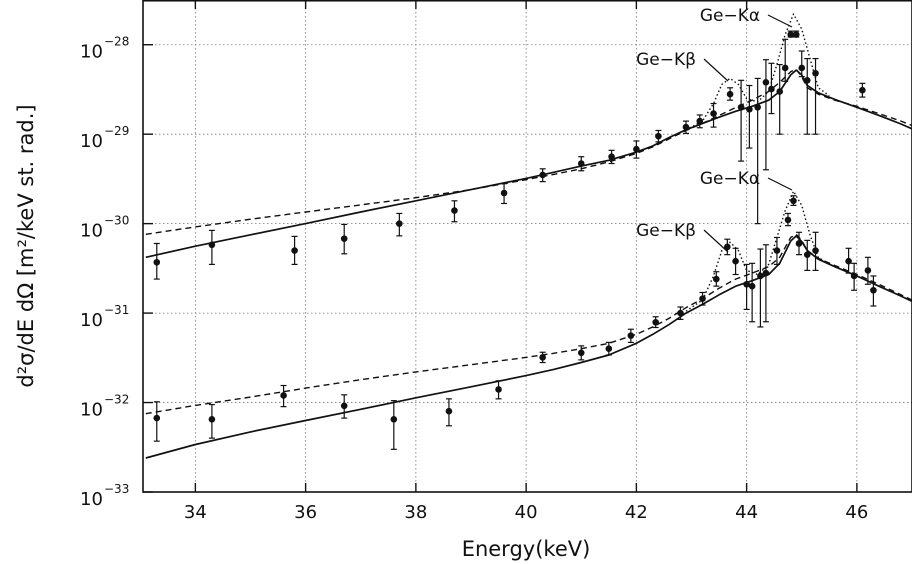 The height and width of the screenshot is (564, 912). What do you see at coordinates (116, 131) in the screenshot?
I see `y-tick-exponent: −29` at bounding box center [116, 131].